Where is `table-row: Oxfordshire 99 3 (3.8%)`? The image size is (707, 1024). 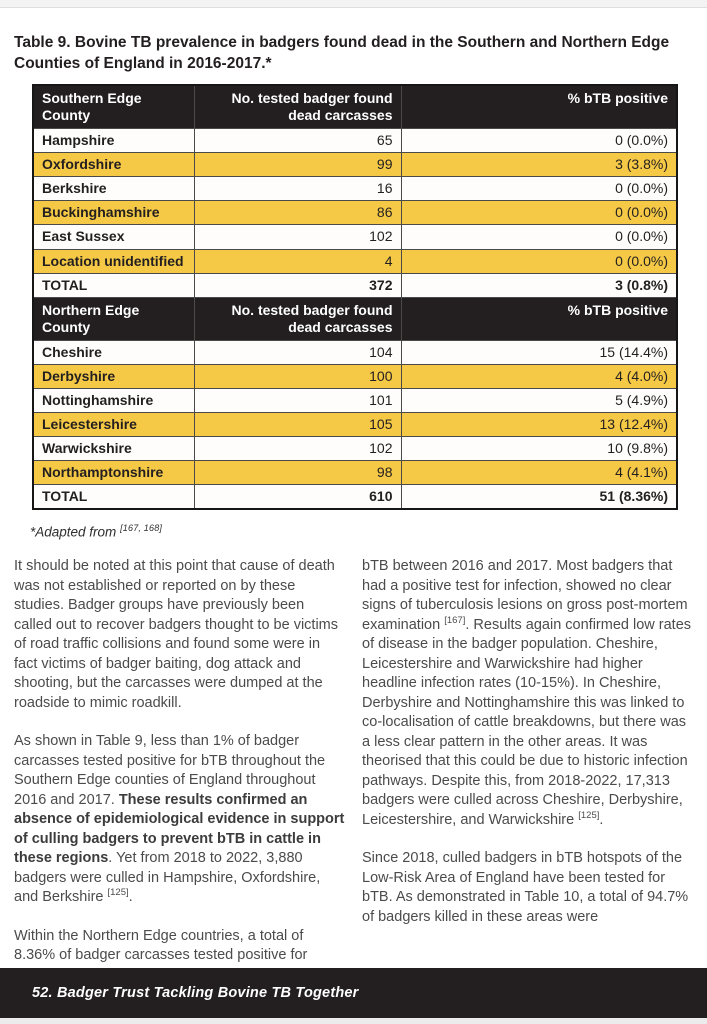
table-row: Oxfordshire 99 3 (3.8%) is located at coordinates (355, 165).